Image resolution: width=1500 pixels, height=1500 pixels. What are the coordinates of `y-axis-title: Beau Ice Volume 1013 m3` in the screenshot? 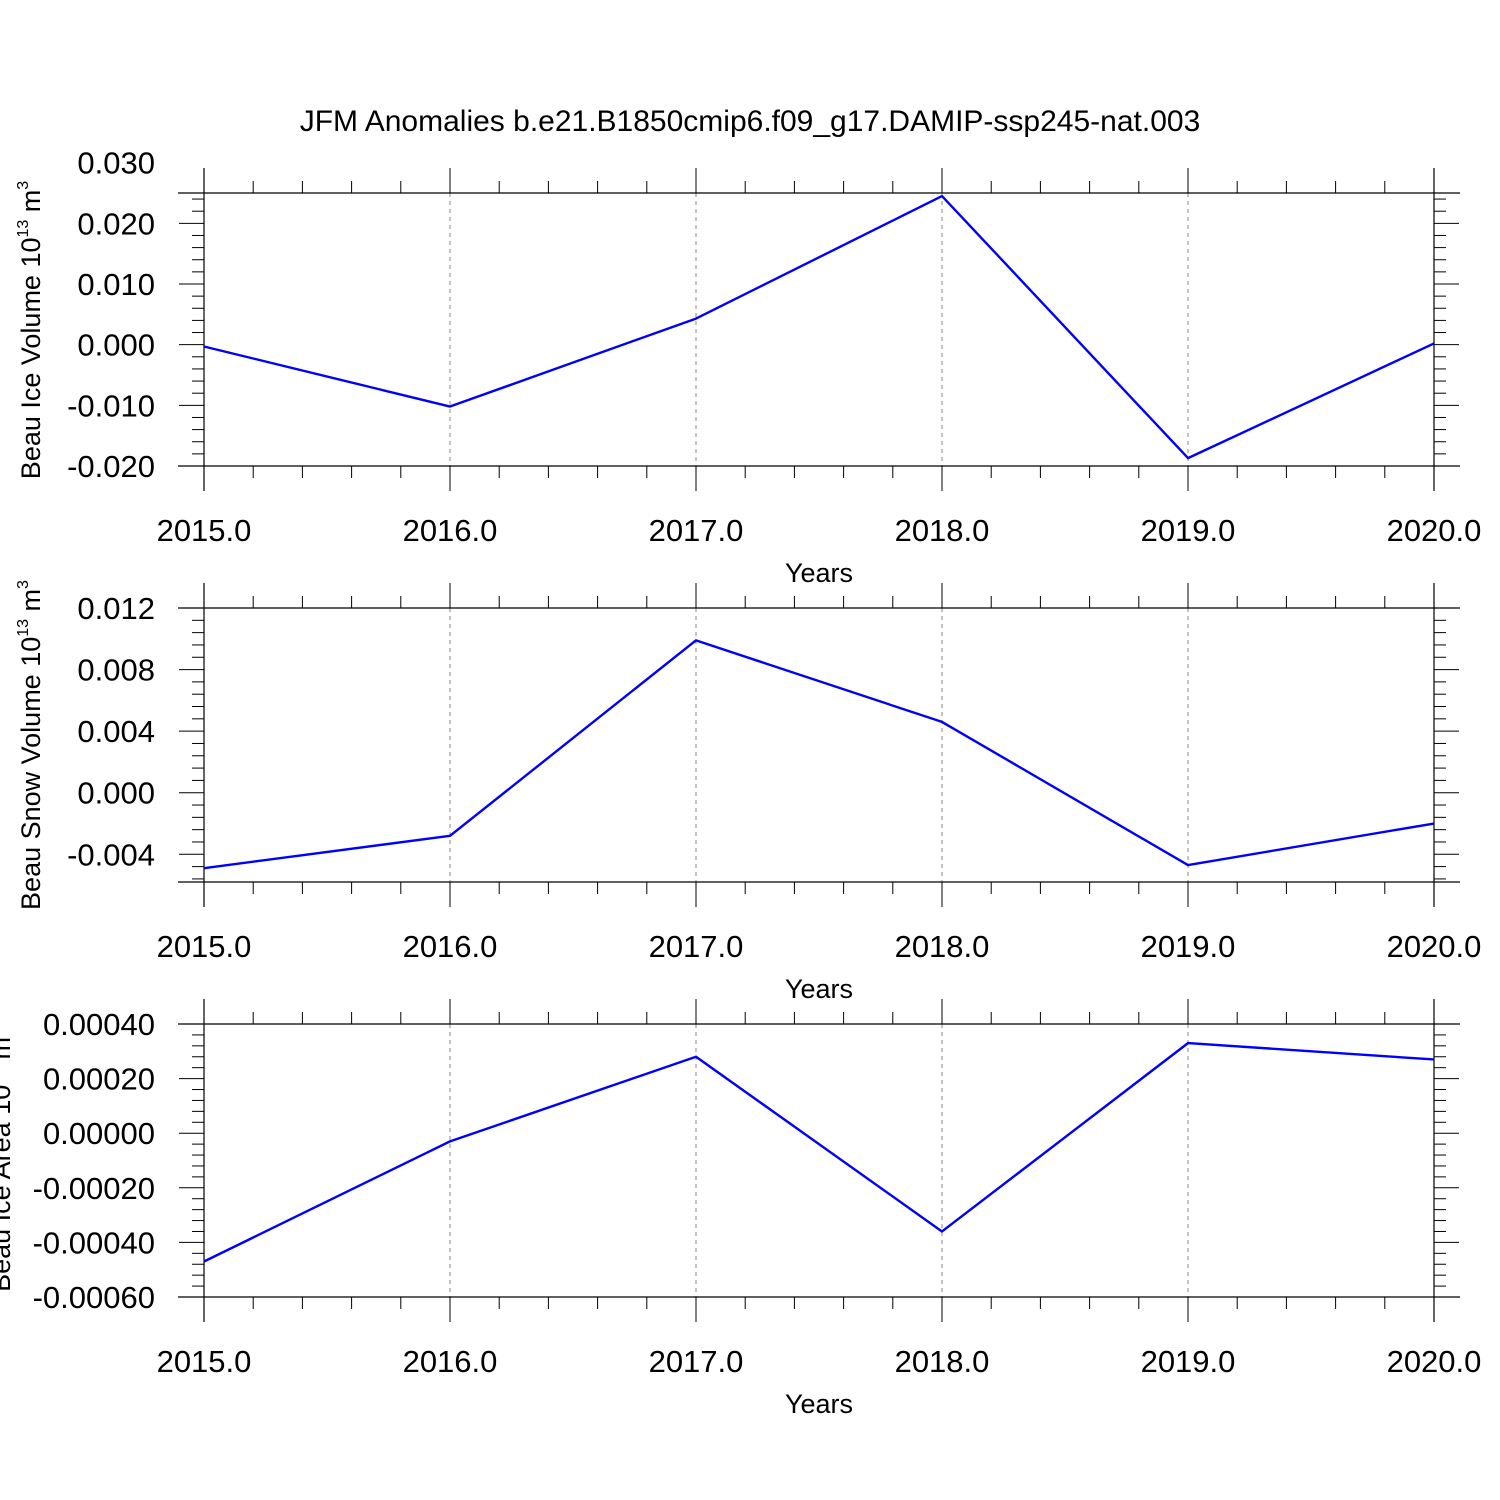 It's located at (30, 330).